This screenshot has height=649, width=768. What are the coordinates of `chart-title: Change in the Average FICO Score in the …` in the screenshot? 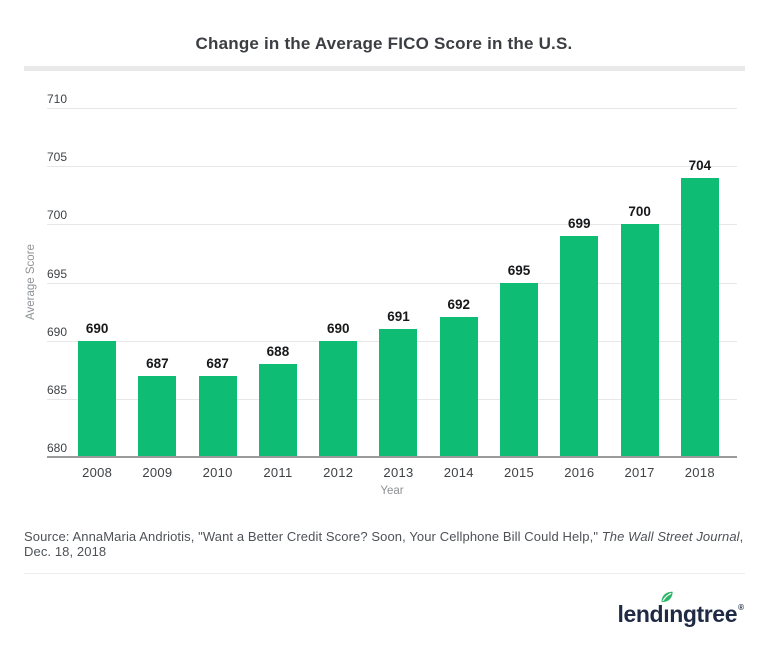 It's located at (384, 43).